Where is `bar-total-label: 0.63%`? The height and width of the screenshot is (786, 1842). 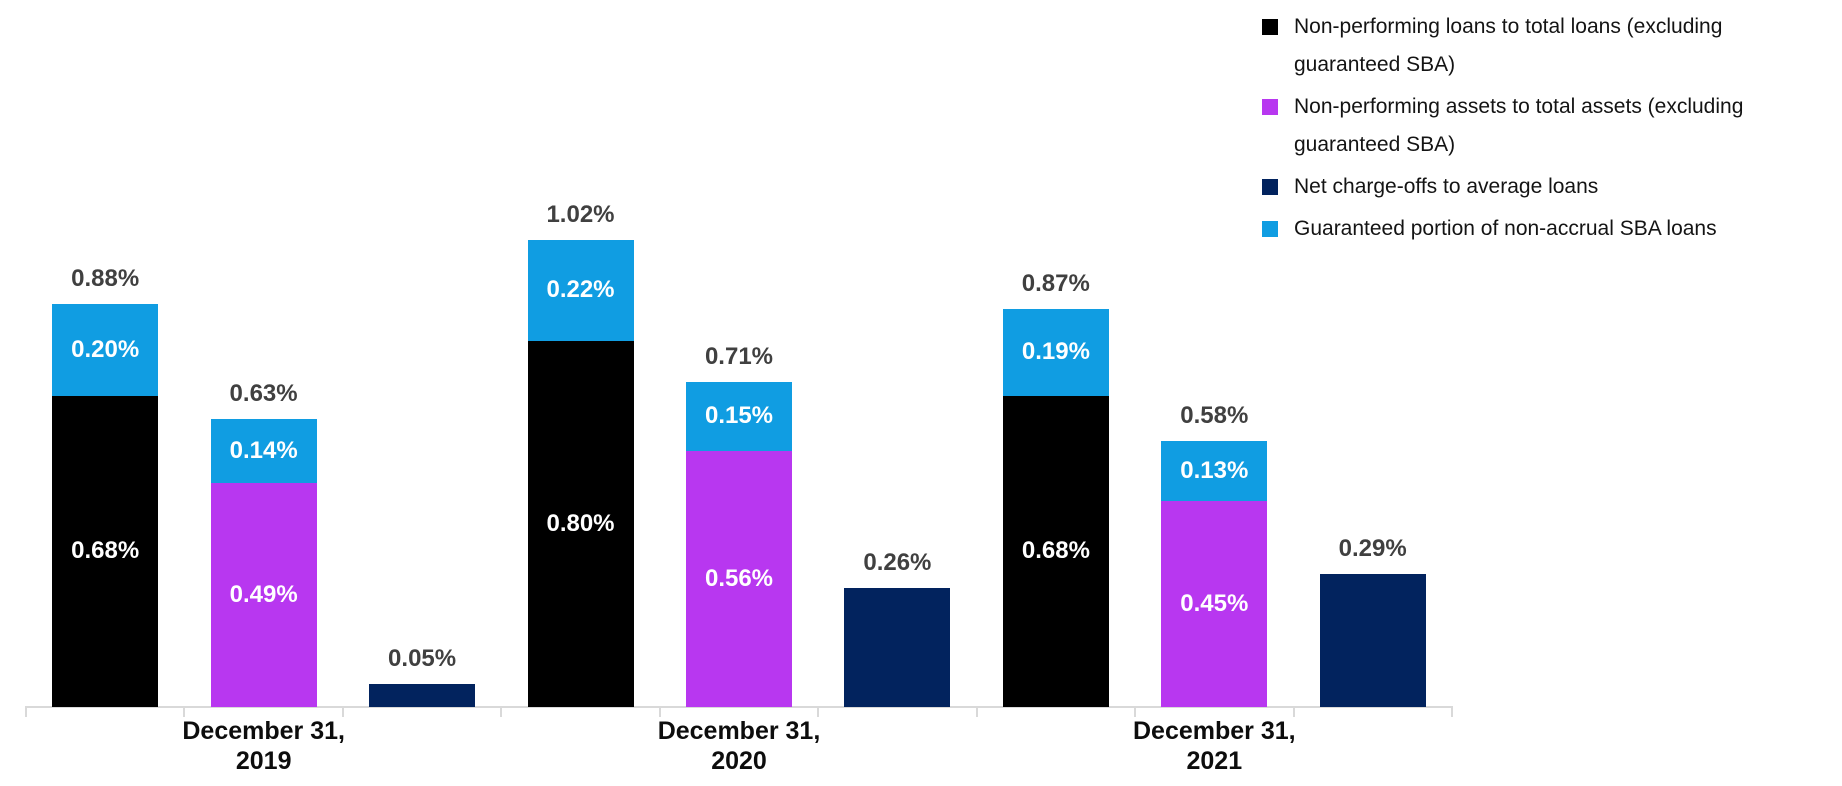 bar-total-label: 0.63% is located at coordinates (263, 393).